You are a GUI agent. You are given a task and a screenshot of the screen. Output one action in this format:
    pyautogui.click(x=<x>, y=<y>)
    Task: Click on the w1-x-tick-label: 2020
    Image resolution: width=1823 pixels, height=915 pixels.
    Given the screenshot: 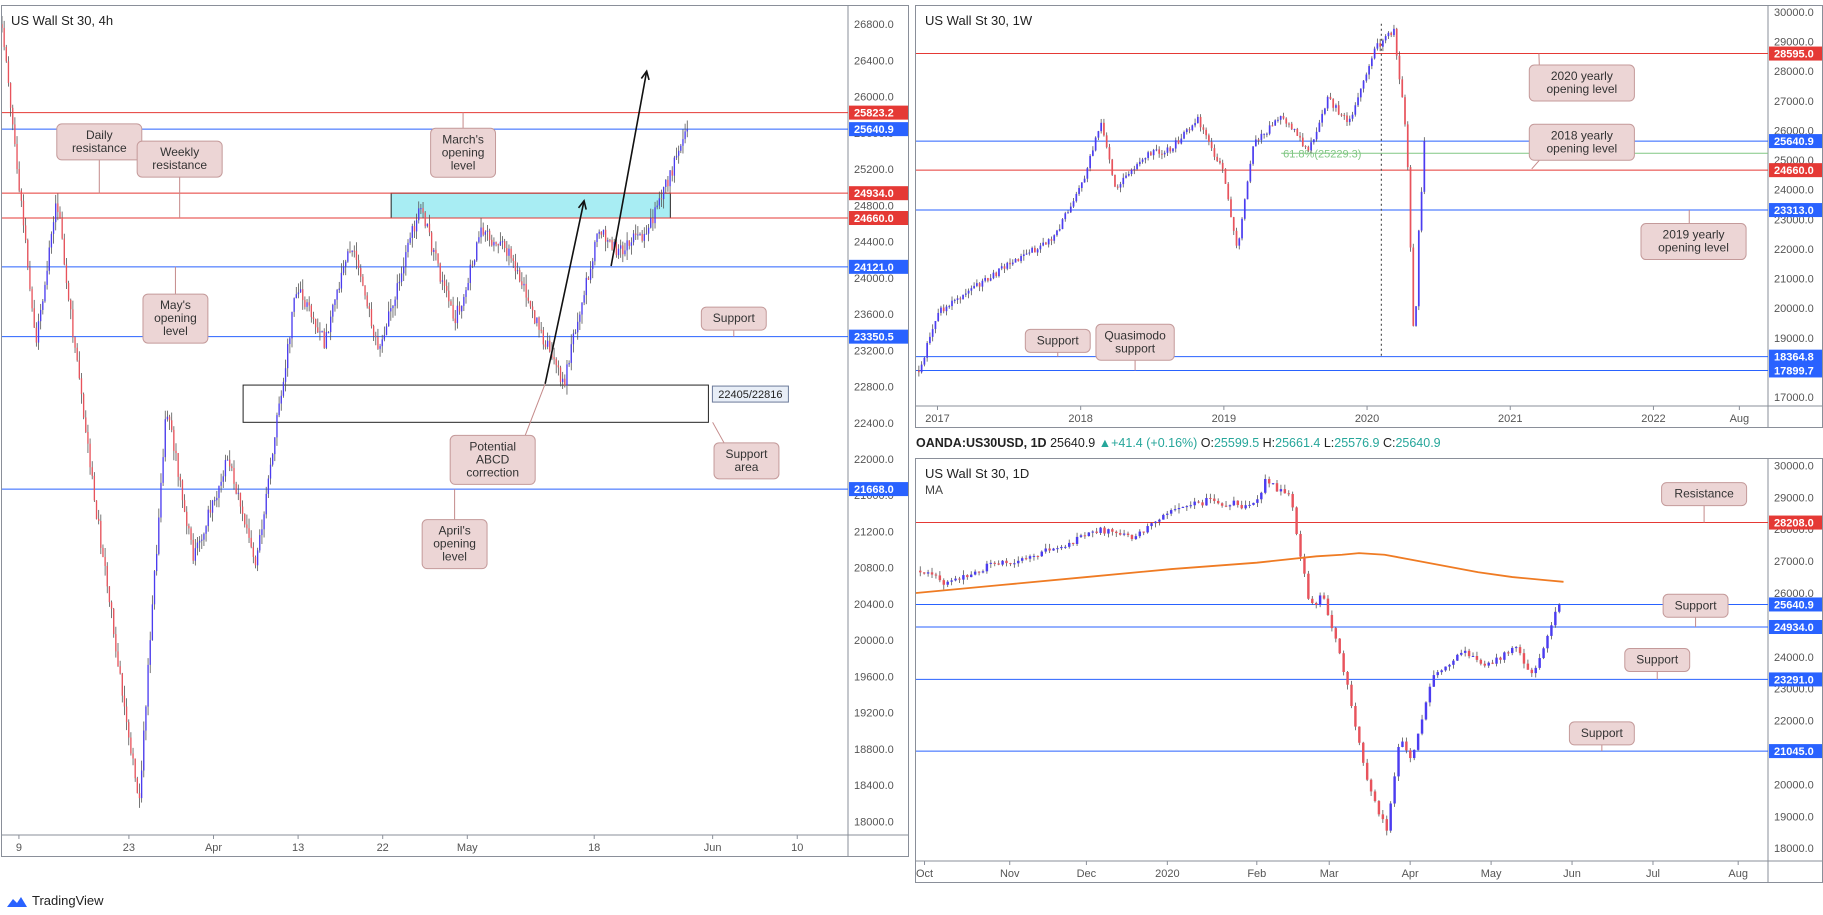 What is the action you would take?
    pyautogui.click(x=1367, y=419)
    